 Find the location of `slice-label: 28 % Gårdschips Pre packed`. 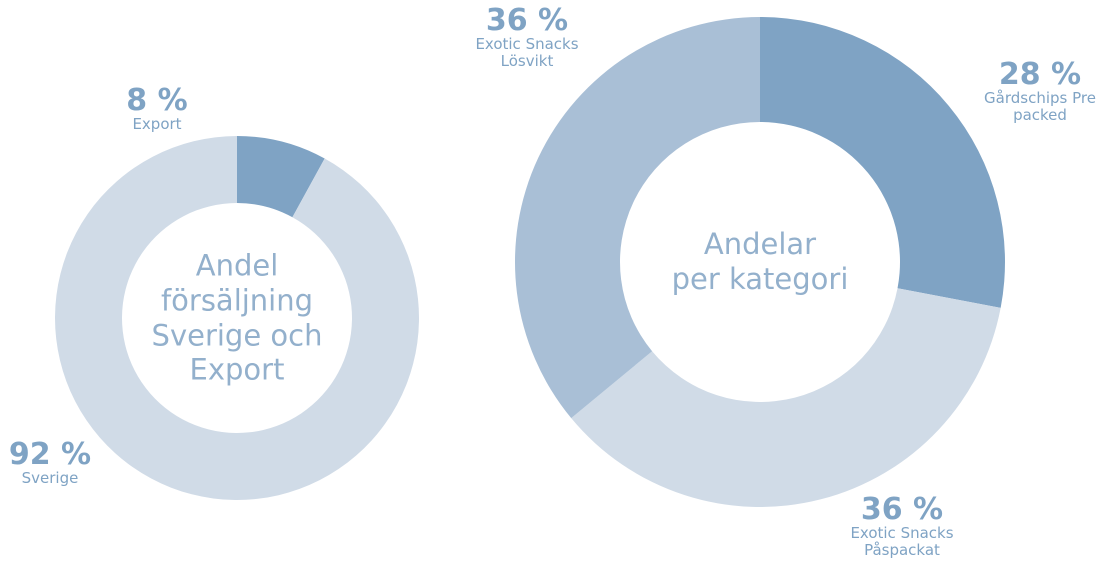

slice-label: 28 % Gårdschips Pre packed is located at coordinates (1034, 92).